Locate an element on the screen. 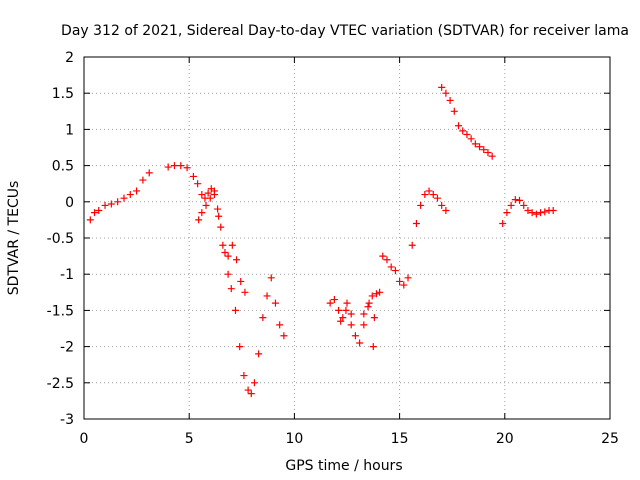 Image resolution: width=640 pixels, height=480 pixels. y-tick-label: -2.5 is located at coordinates (60, 384).